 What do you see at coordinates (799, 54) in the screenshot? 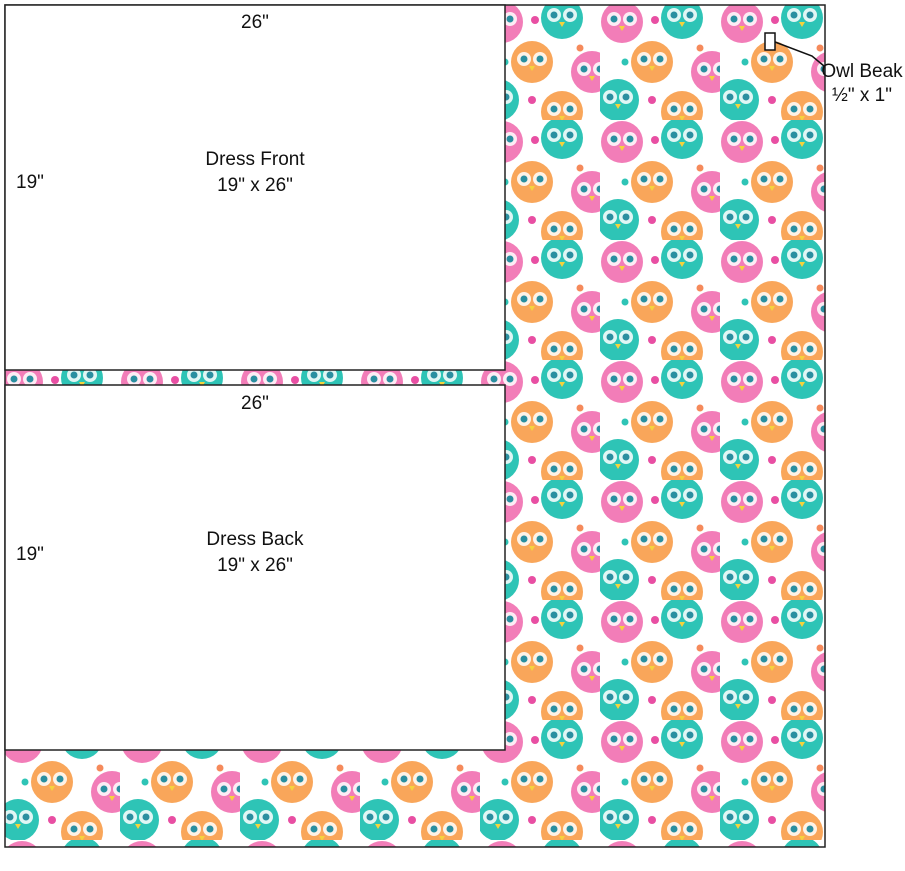
I see `leader-line` at bounding box center [799, 54].